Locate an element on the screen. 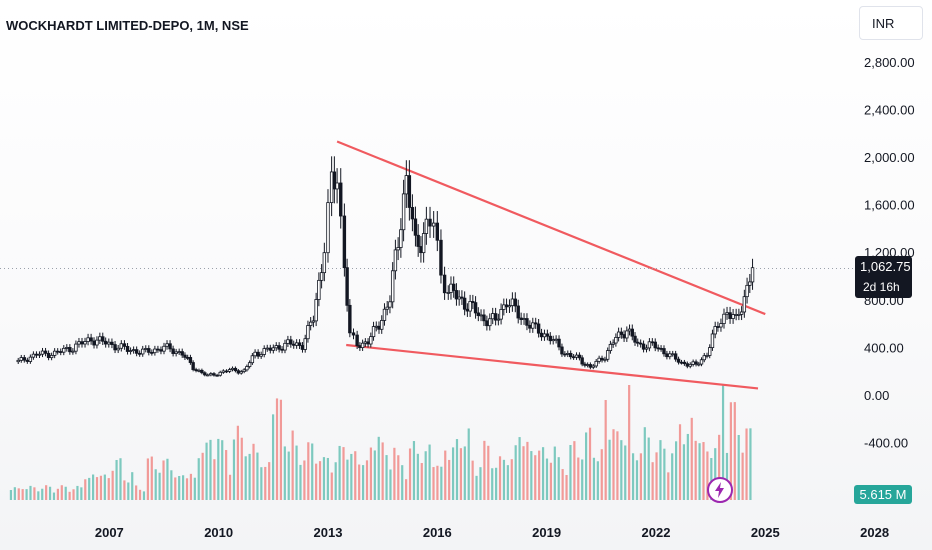  currency-selector-button: INR is located at coordinates (891, 23).